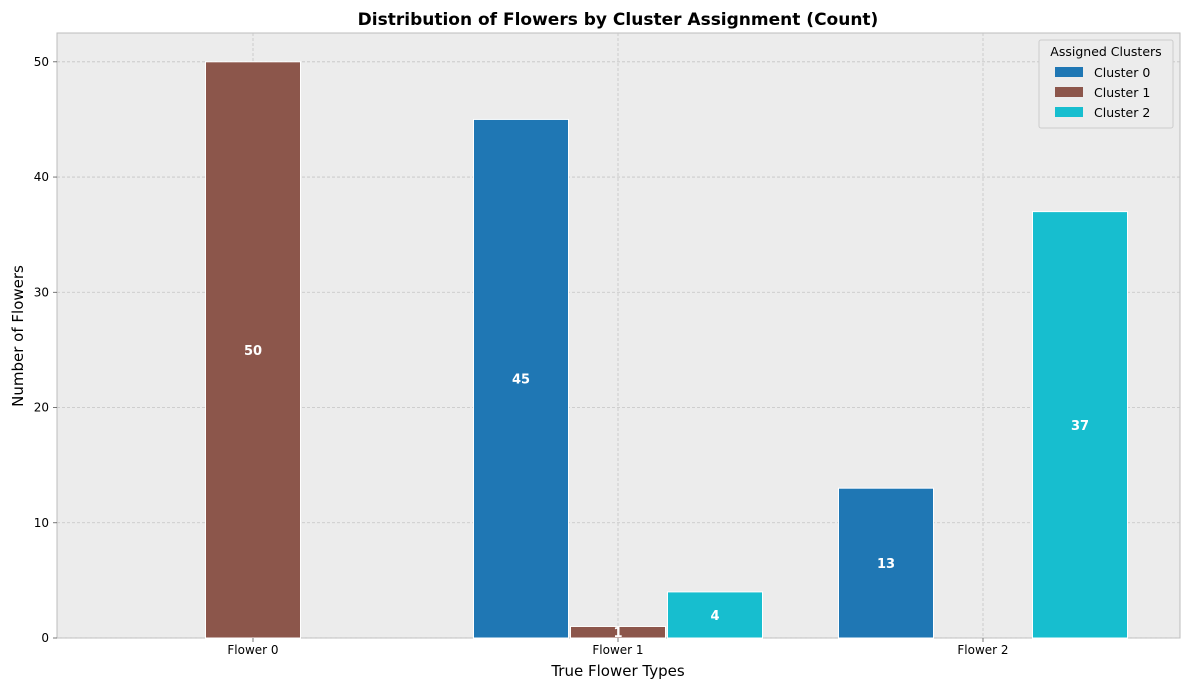 The width and height of the screenshot is (1189, 690). I want to click on x-axis-label: True Flower Types, so click(617, 671).